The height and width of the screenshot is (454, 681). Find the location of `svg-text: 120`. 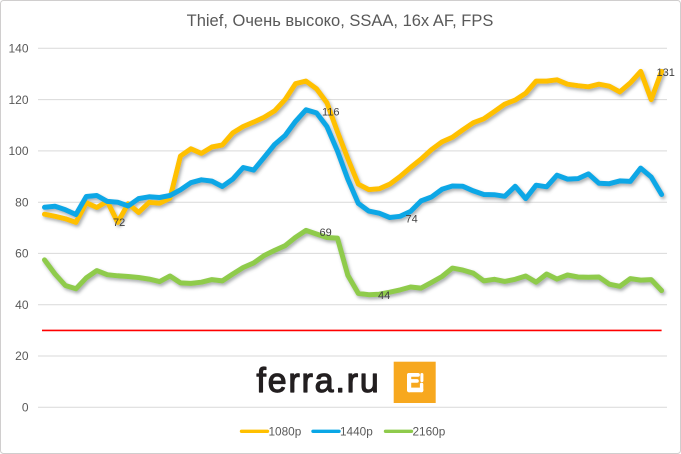

svg-text: 120 is located at coordinates (18, 100).